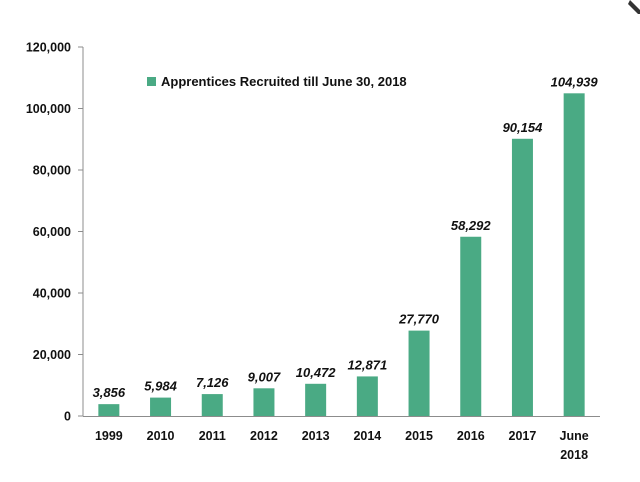 The height and width of the screenshot is (482, 640). Describe the element at coordinates (367, 436) in the screenshot. I see `x-tick-label: 2014` at that location.